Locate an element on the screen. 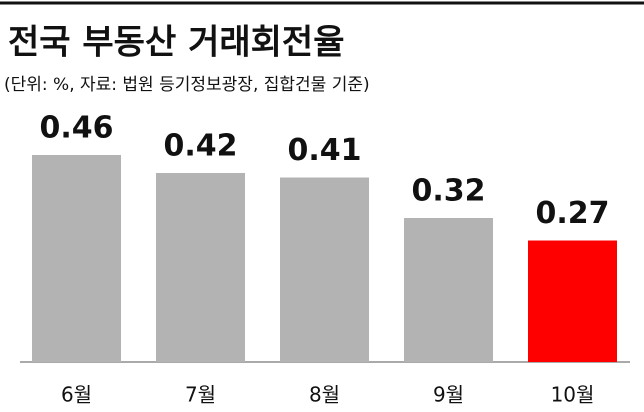 This screenshot has height=412, width=644. chart-title: 전국 부동산 거래회전율 is located at coordinates (176, 43).